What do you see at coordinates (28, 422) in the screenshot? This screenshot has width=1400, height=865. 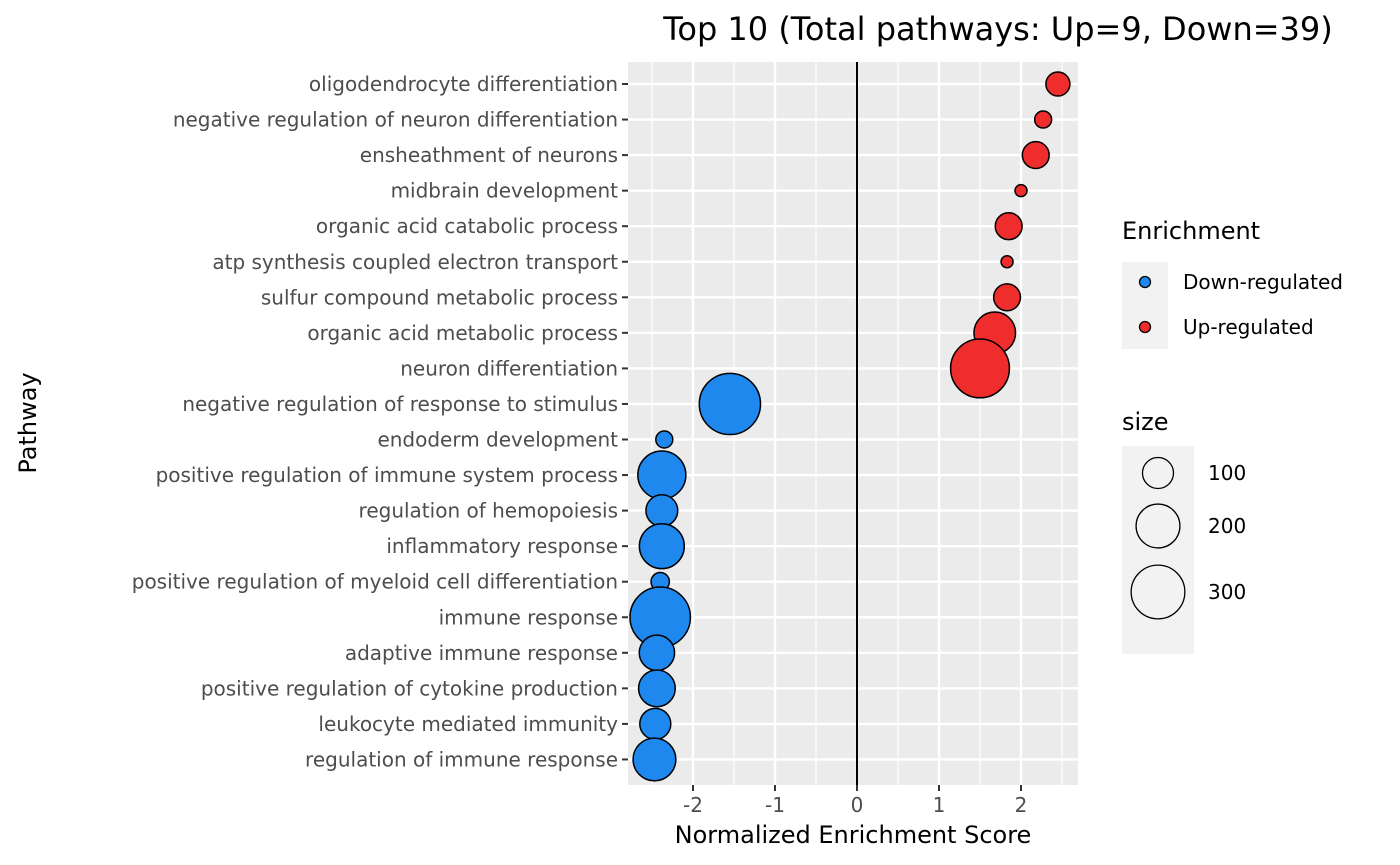 I see `y-axis-title: Pathway` at bounding box center [28, 422].